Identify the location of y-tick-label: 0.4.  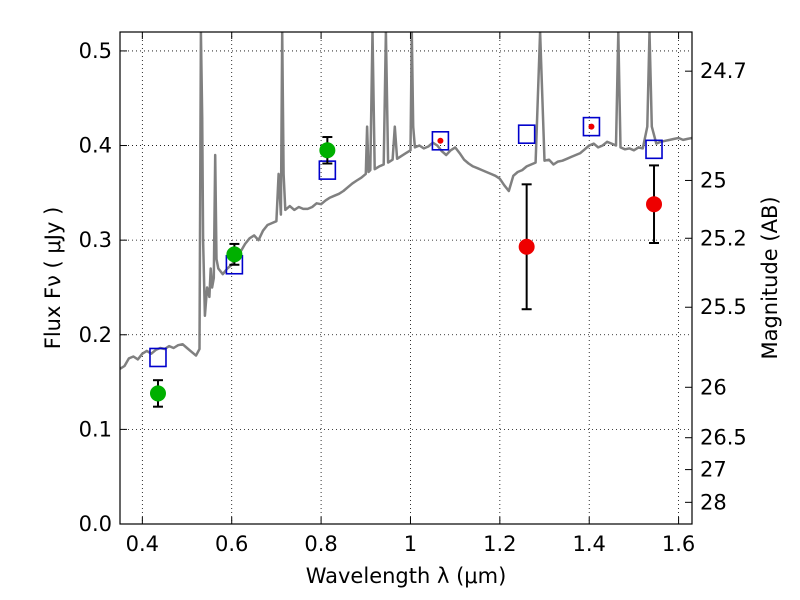
(95, 146).